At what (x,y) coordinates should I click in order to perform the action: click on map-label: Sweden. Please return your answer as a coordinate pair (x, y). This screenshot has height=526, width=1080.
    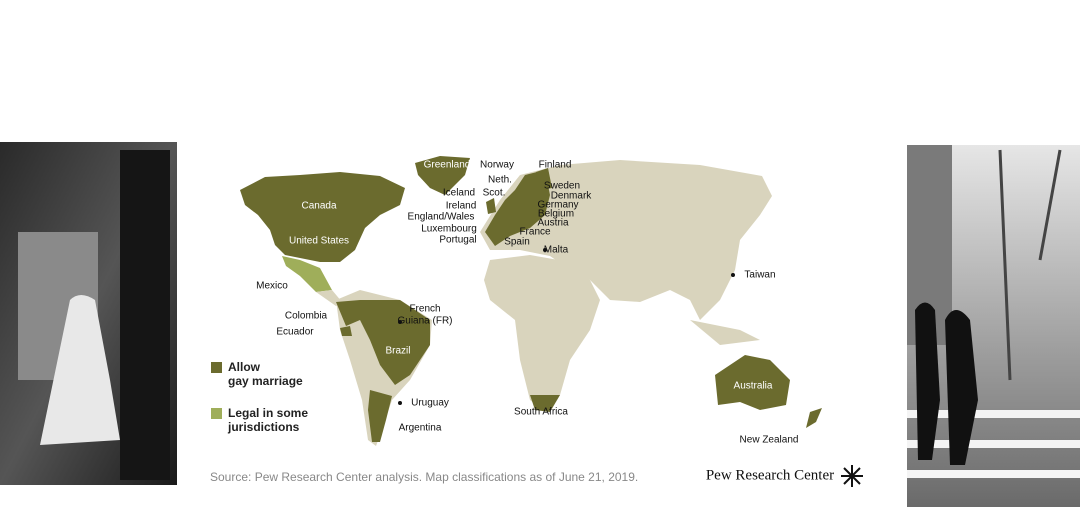
    Looking at the image, I should click on (562, 186).